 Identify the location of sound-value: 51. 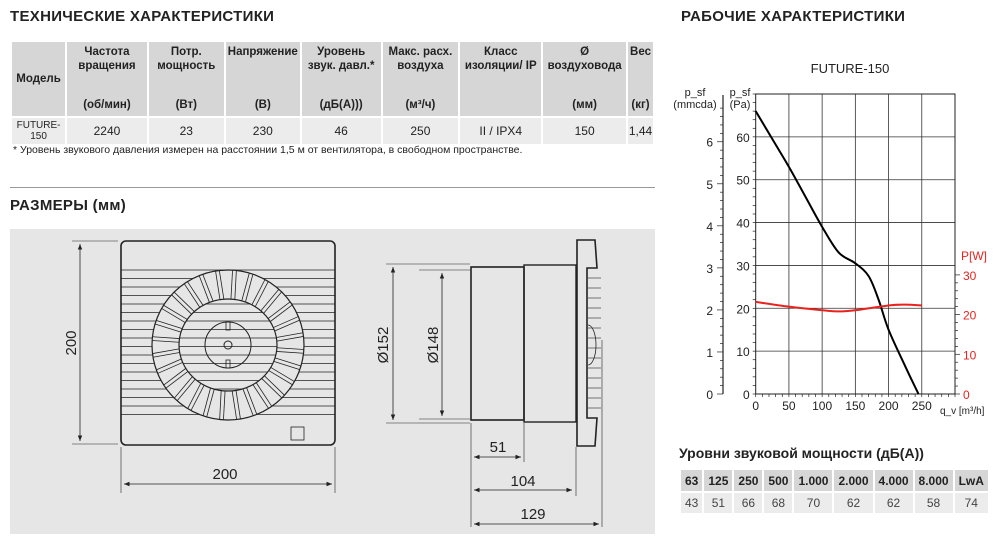
(718, 503).